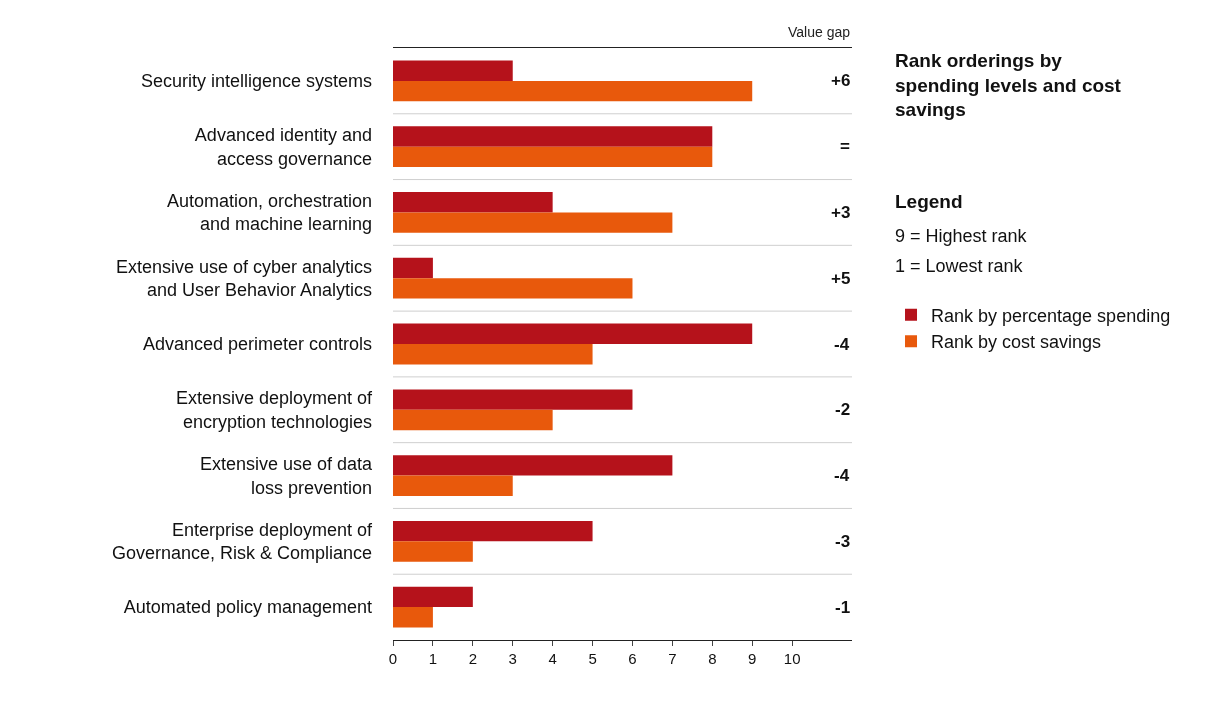  I want to click on y-tick-label: Advanced perimeter controls, so click(257, 344).